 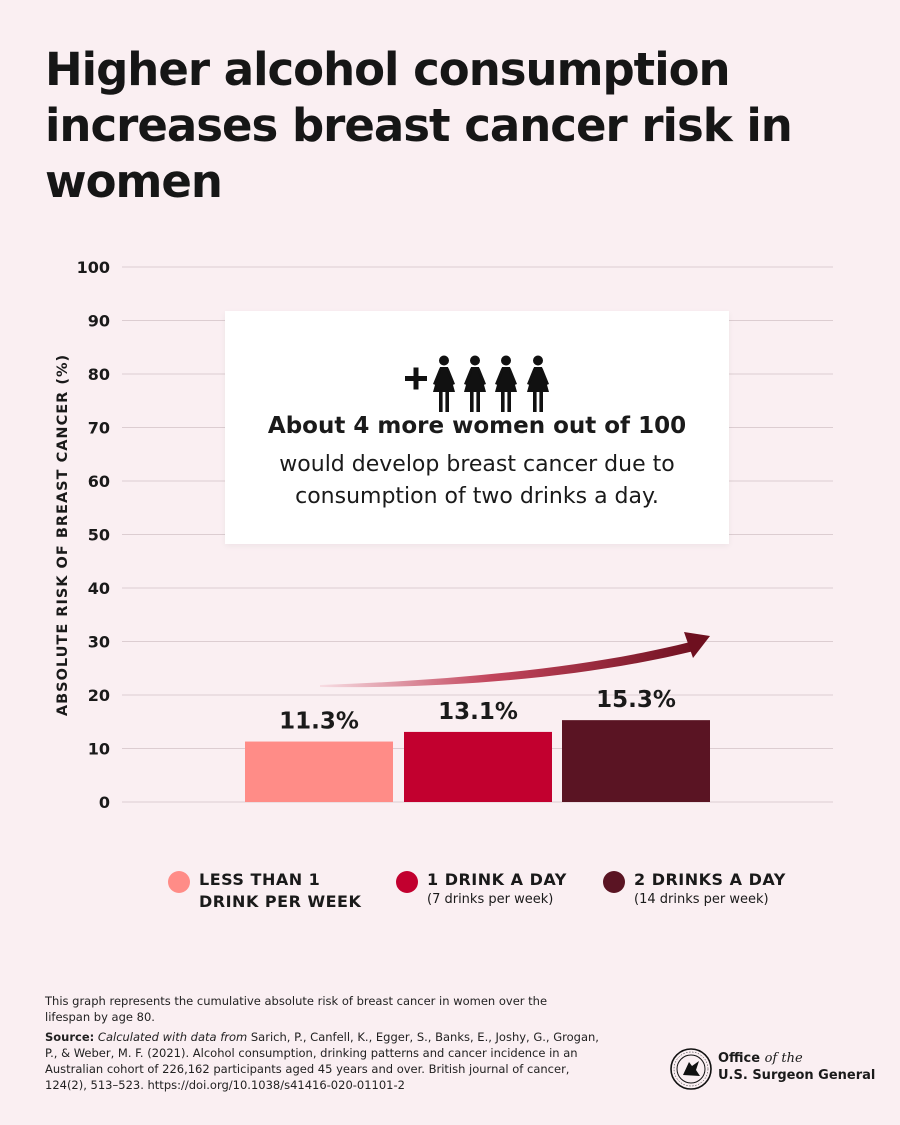 What do you see at coordinates (70, 1037) in the screenshot?
I see `source-label: Source:` at bounding box center [70, 1037].